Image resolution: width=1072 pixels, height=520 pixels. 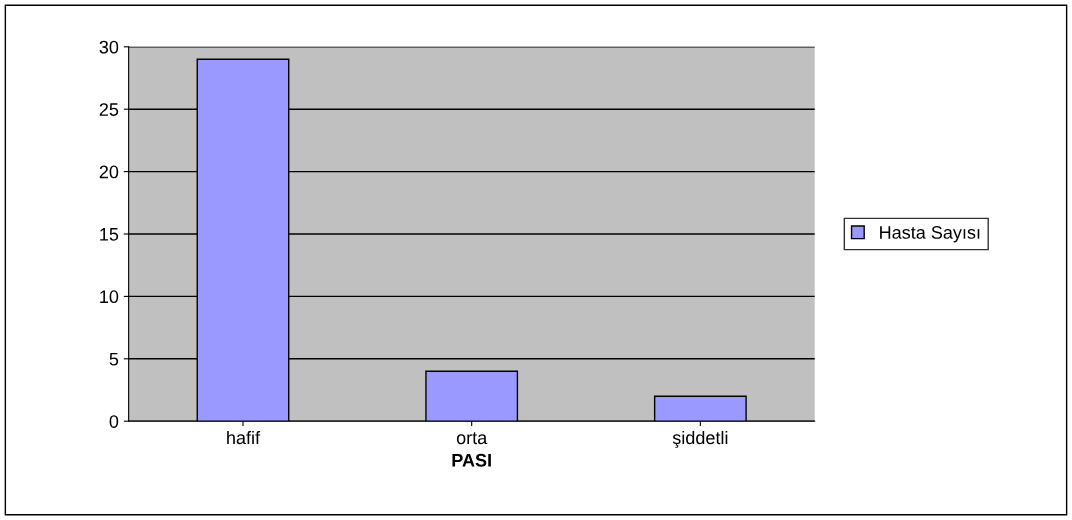 I want to click on y-tick-label: 5, so click(x=114, y=359).